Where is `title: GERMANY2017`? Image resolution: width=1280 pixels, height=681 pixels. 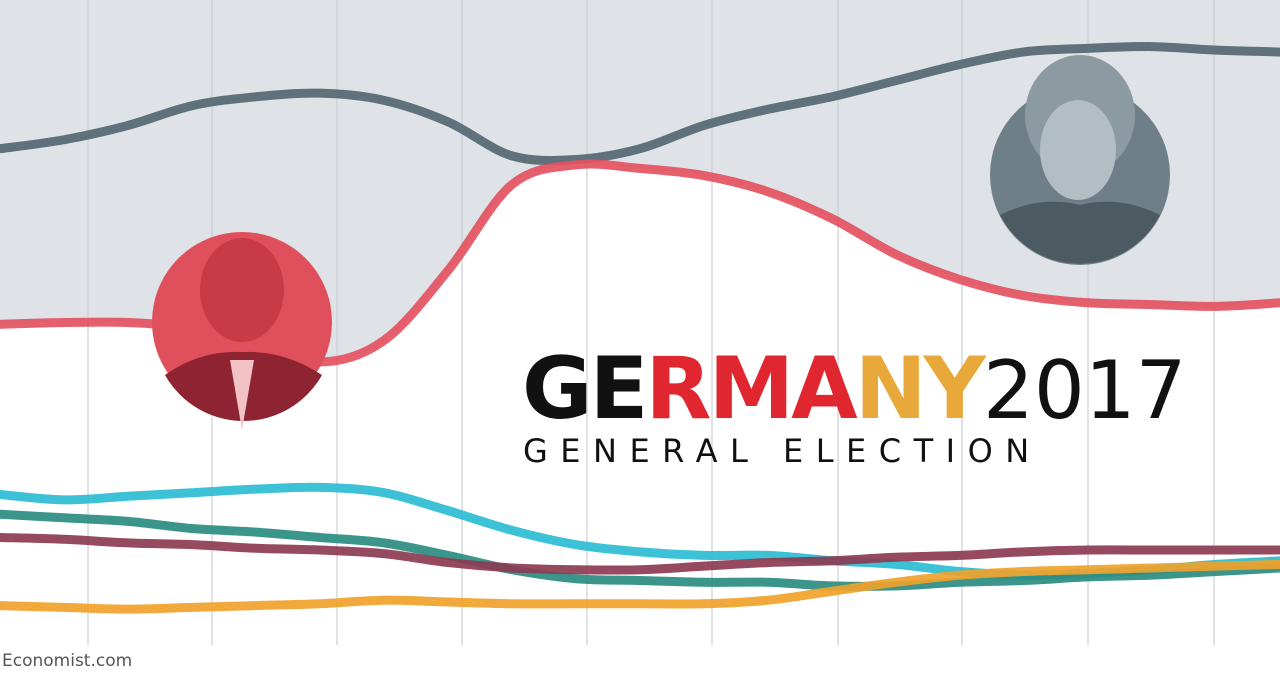
title: GERMANY2017 is located at coordinates (854, 389).